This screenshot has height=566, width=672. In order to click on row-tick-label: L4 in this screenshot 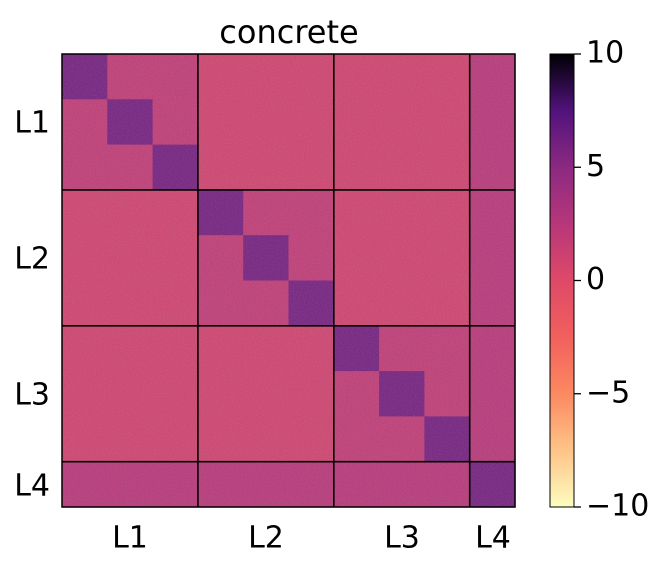, I will do `click(32, 486)`.